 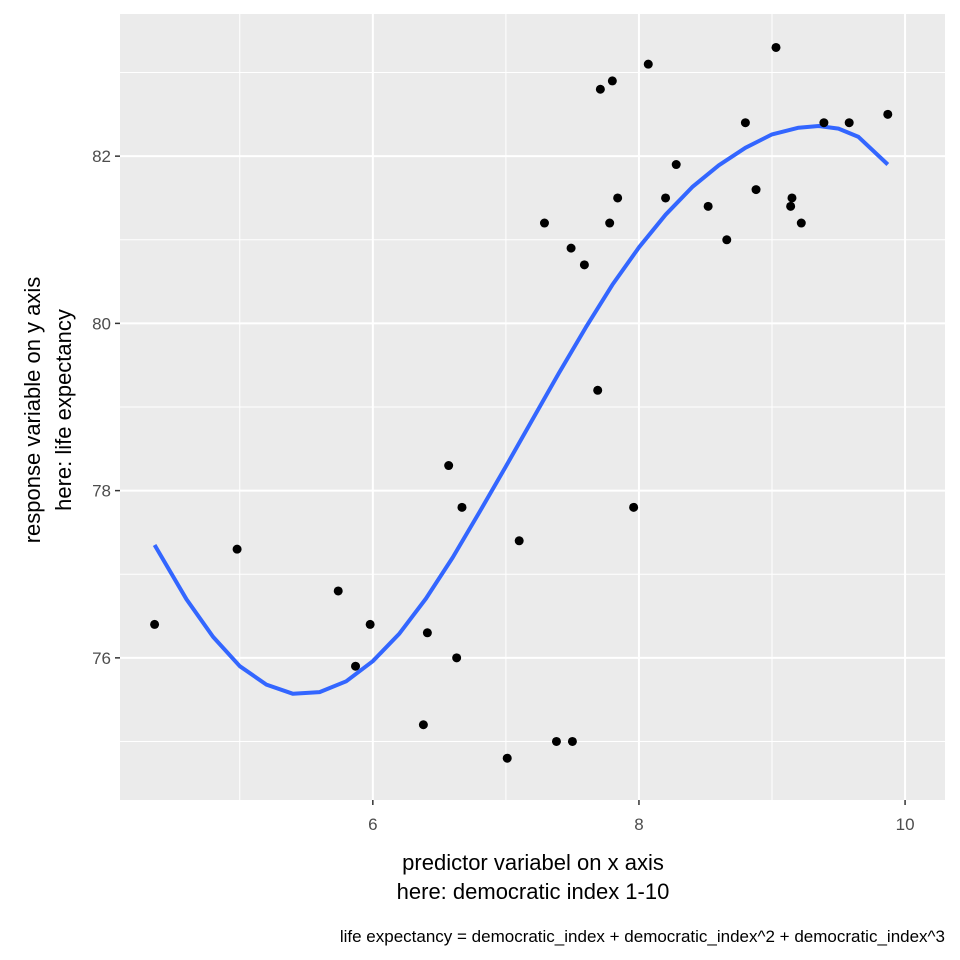 I want to click on y-tick-label: 78, so click(x=101, y=491).